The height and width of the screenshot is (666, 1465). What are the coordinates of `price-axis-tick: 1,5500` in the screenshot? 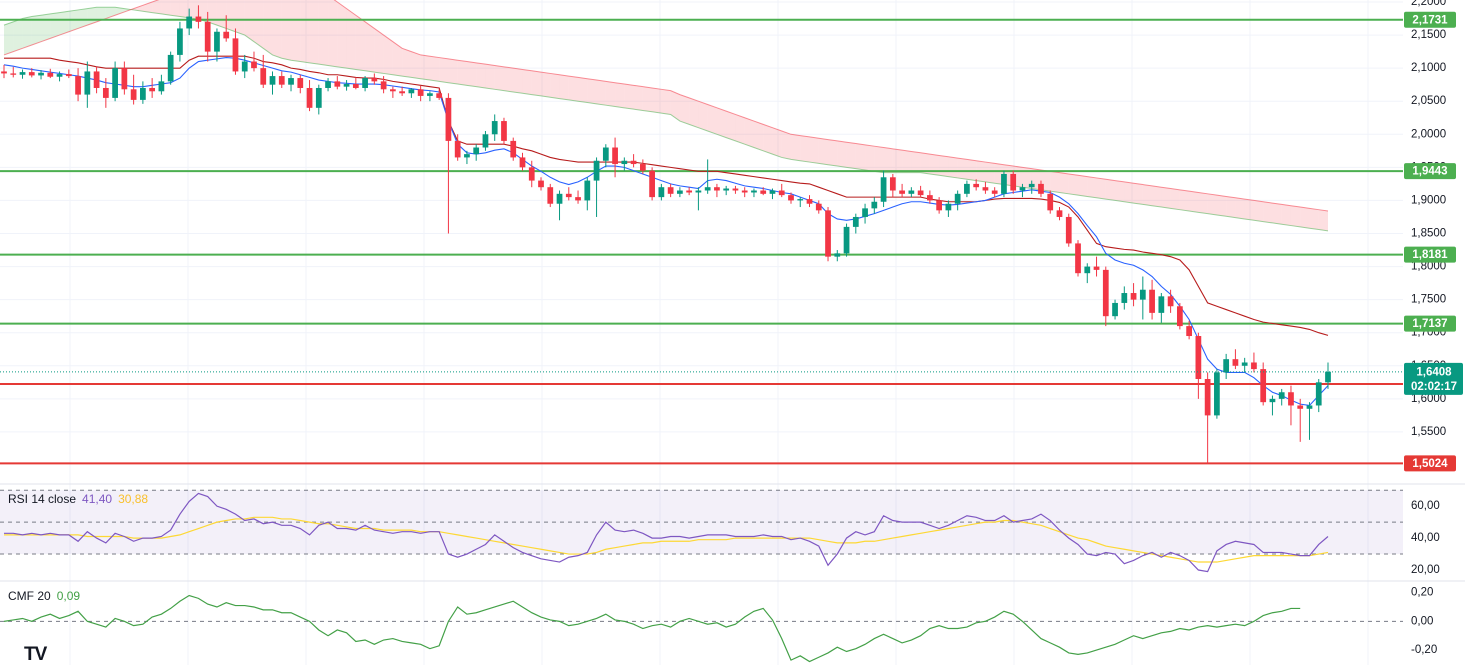 It's located at (1428, 432).